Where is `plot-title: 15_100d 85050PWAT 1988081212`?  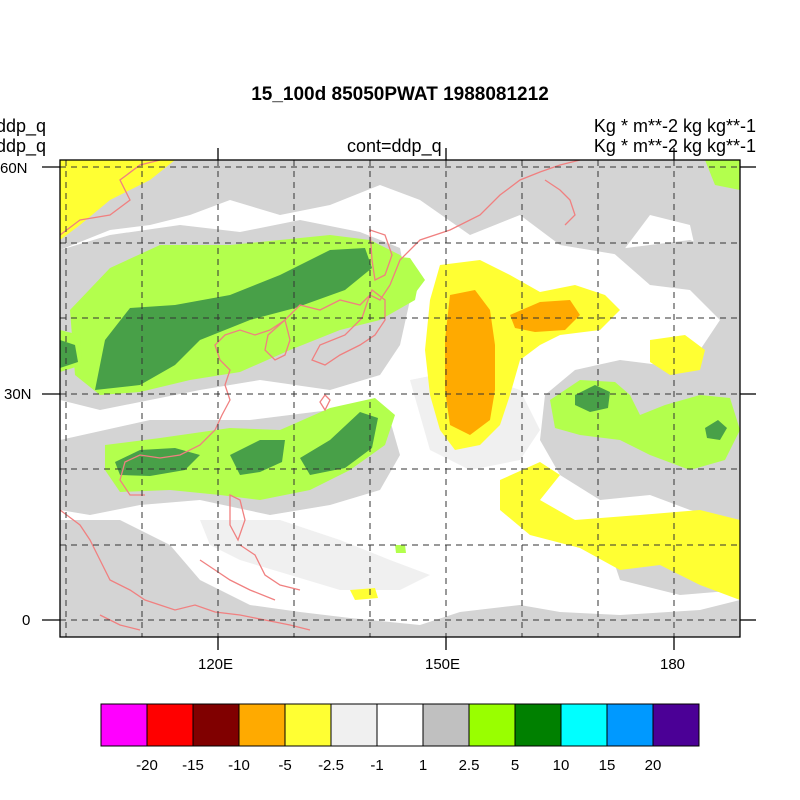 plot-title: 15_100d 85050PWAT 1988081212 is located at coordinates (400, 94).